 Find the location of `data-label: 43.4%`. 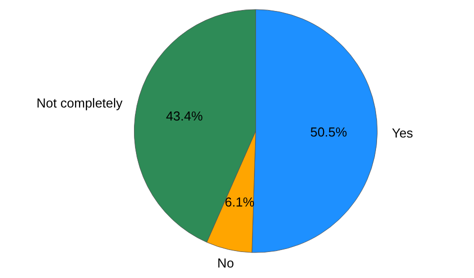

data-label: 43.4% is located at coordinates (185, 116).